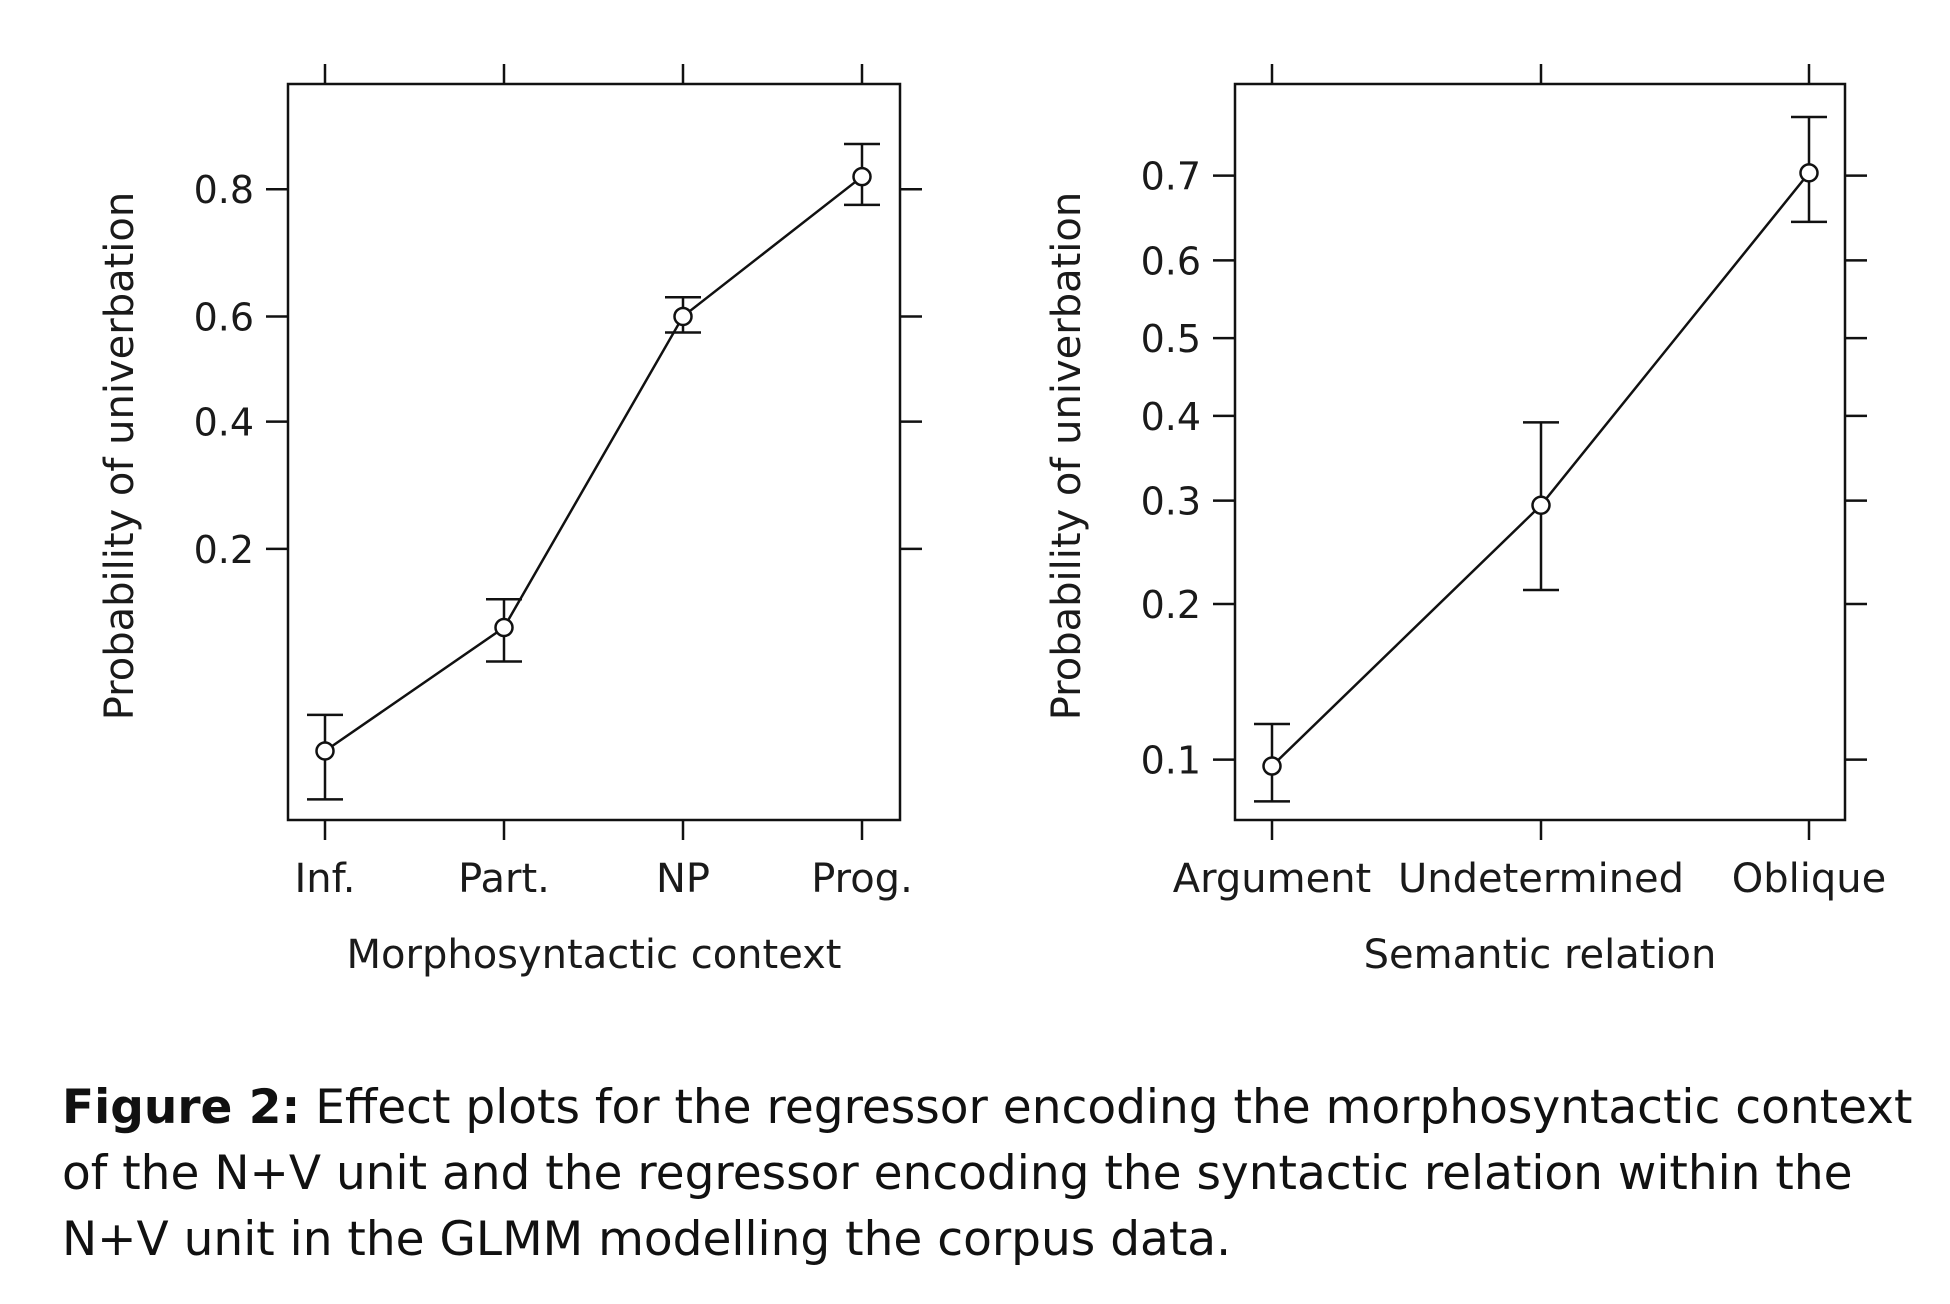 This screenshot has width=1950, height=1304. Describe the element at coordinates (324, 879) in the screenshot. I see `x-tick-label: Inf.` at that location.